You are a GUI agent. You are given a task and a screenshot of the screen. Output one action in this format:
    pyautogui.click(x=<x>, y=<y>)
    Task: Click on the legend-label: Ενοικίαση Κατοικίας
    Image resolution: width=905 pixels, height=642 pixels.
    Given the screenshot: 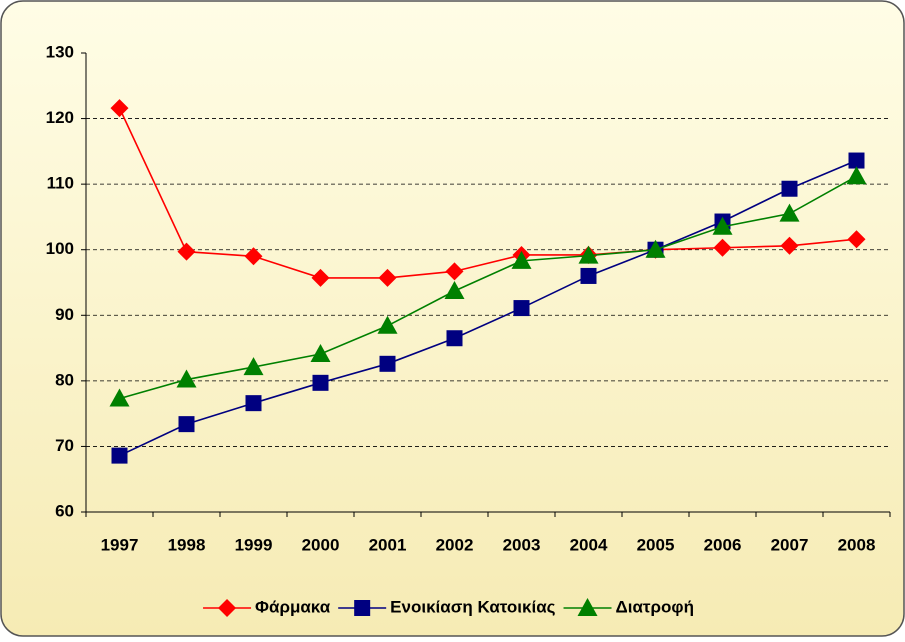 What is the action you would take?
    pyautogui.click(x=473, y=606)
    